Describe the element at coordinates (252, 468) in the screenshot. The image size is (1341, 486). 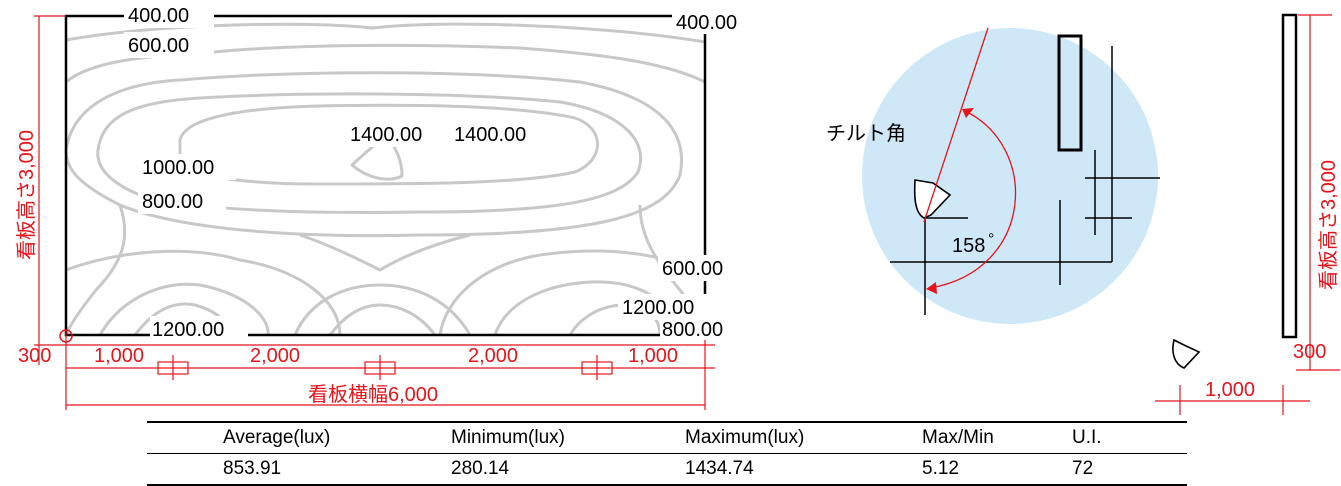
I see `cell-average: 853.91` at that location.